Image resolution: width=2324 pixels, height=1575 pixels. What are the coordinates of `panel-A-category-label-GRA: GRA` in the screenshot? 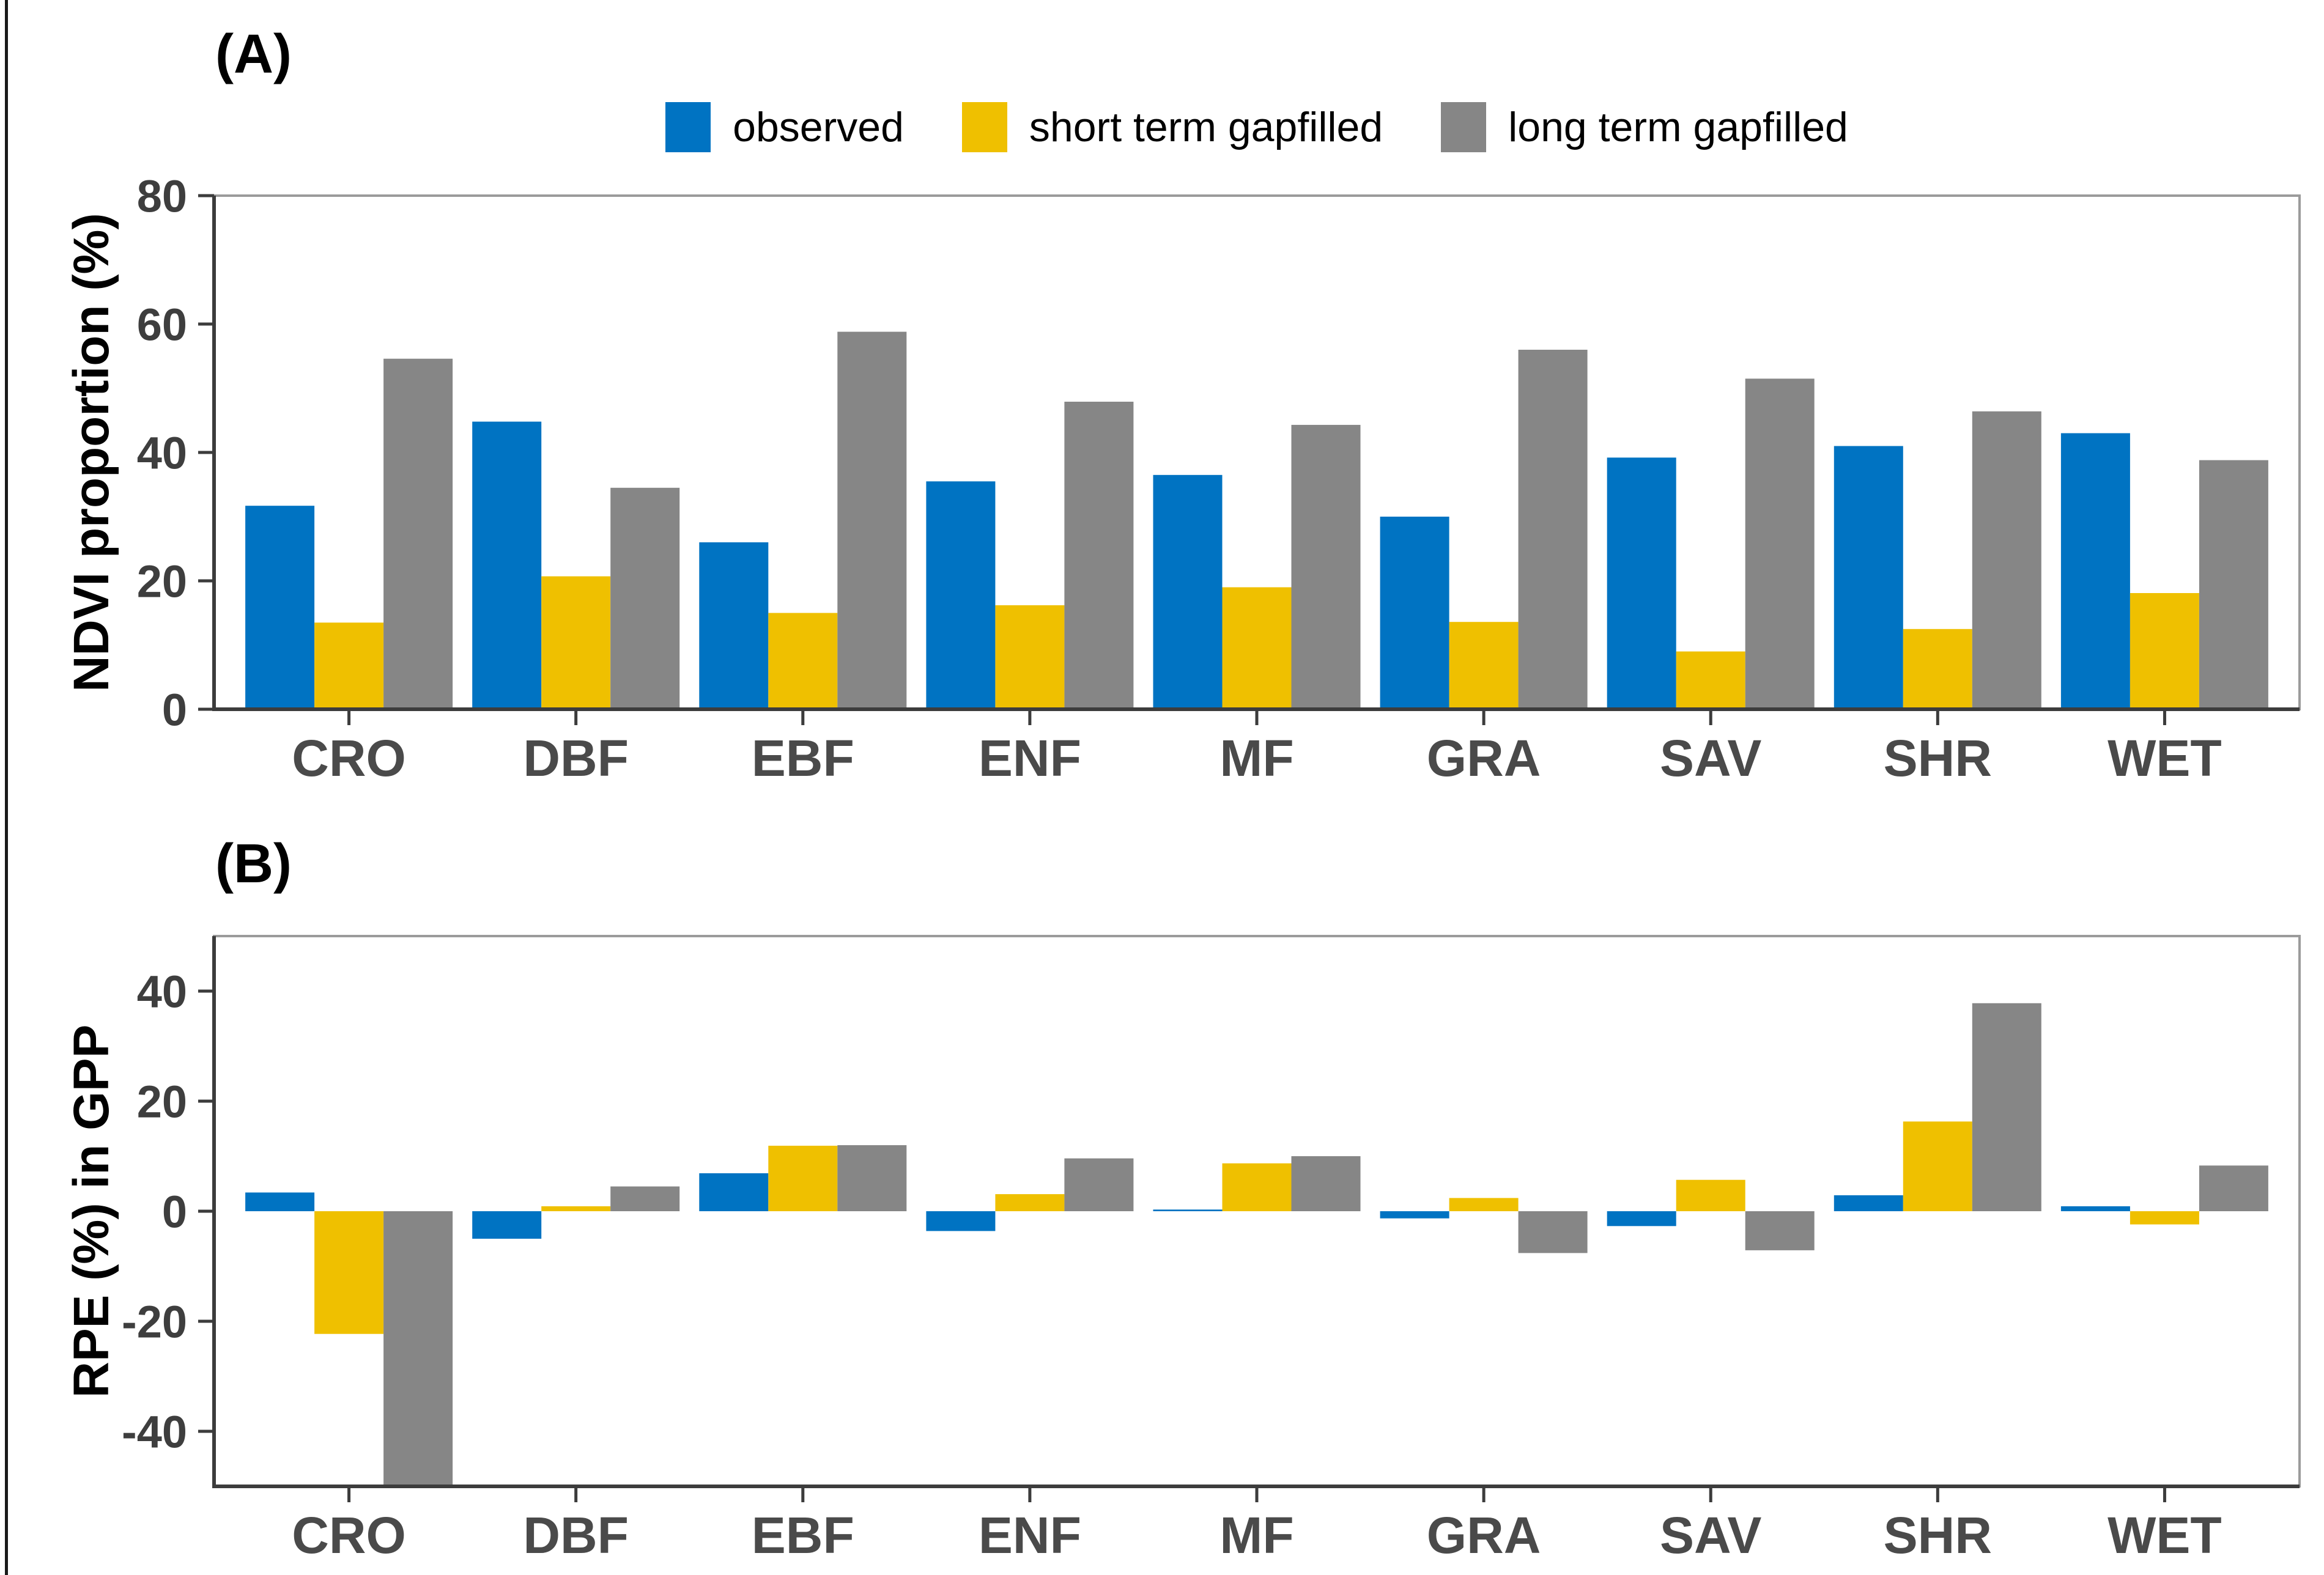 It's located at (1484, 758).